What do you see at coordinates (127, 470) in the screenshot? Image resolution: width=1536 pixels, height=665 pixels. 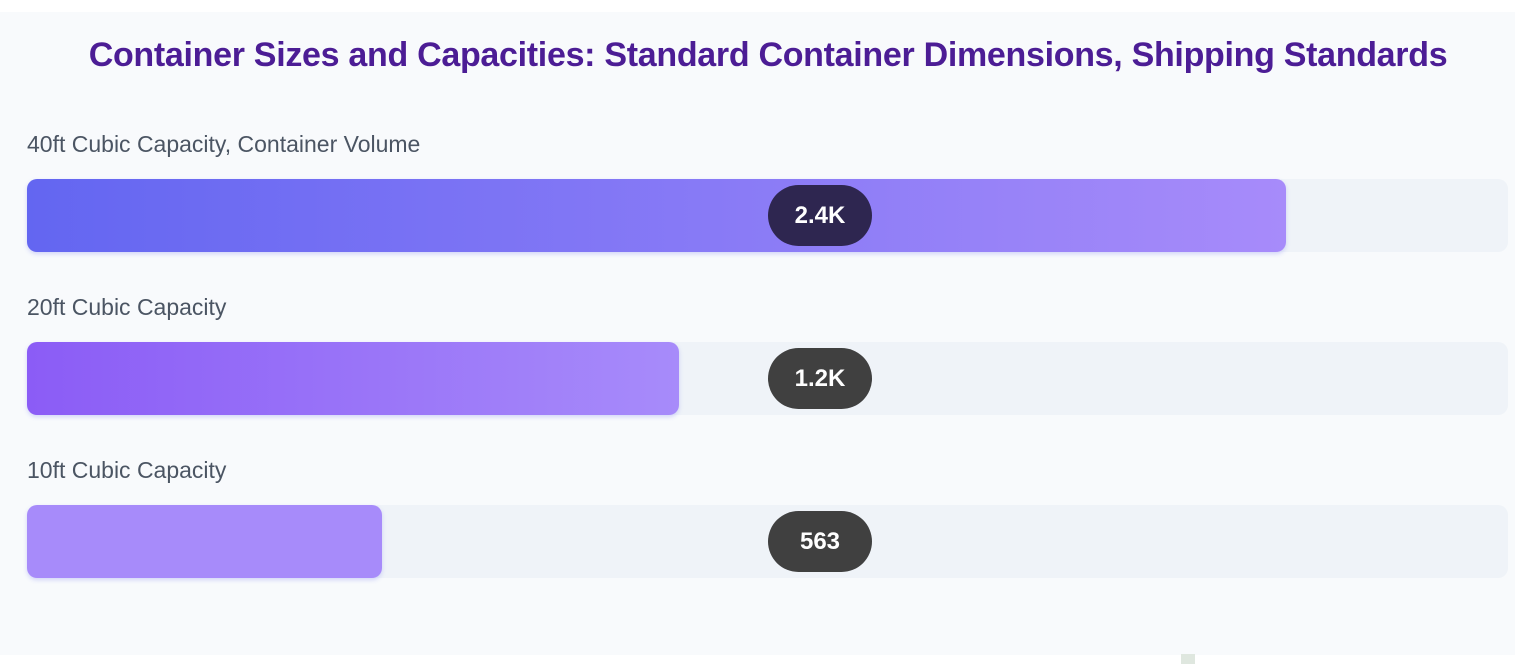 I see `category-label: 10ft Cubic Capacity` at bounding box center [127, 470].